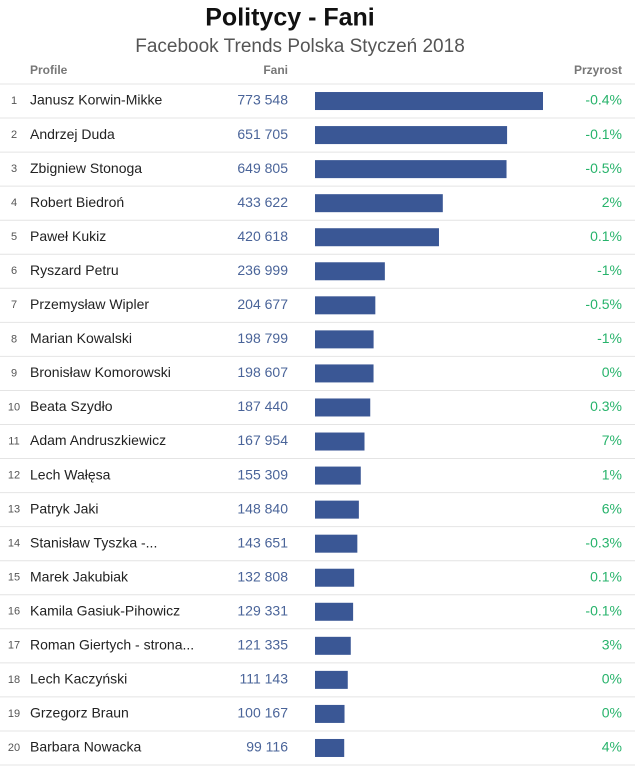  Describe the element at coordinates (14, 135) in the screenshot. I see `rank: 2` at that location.